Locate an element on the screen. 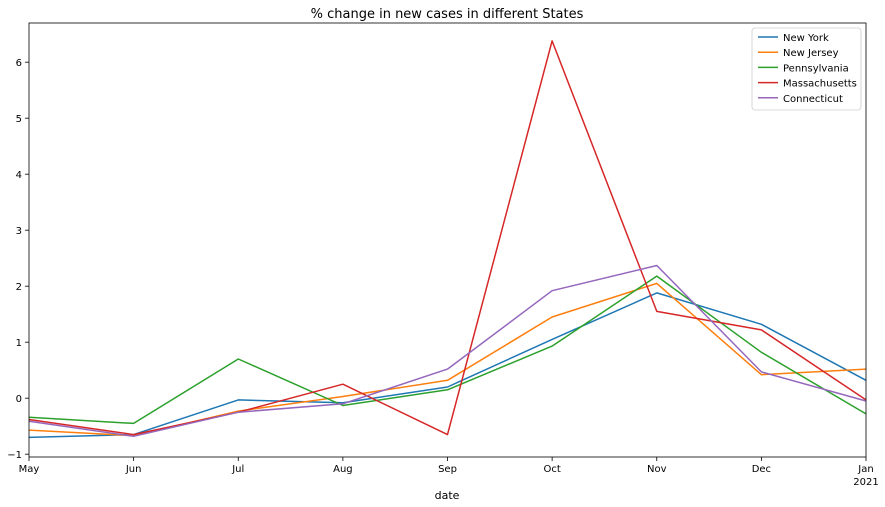  y-tick-label: 3 is located at coordinates (19, 231).